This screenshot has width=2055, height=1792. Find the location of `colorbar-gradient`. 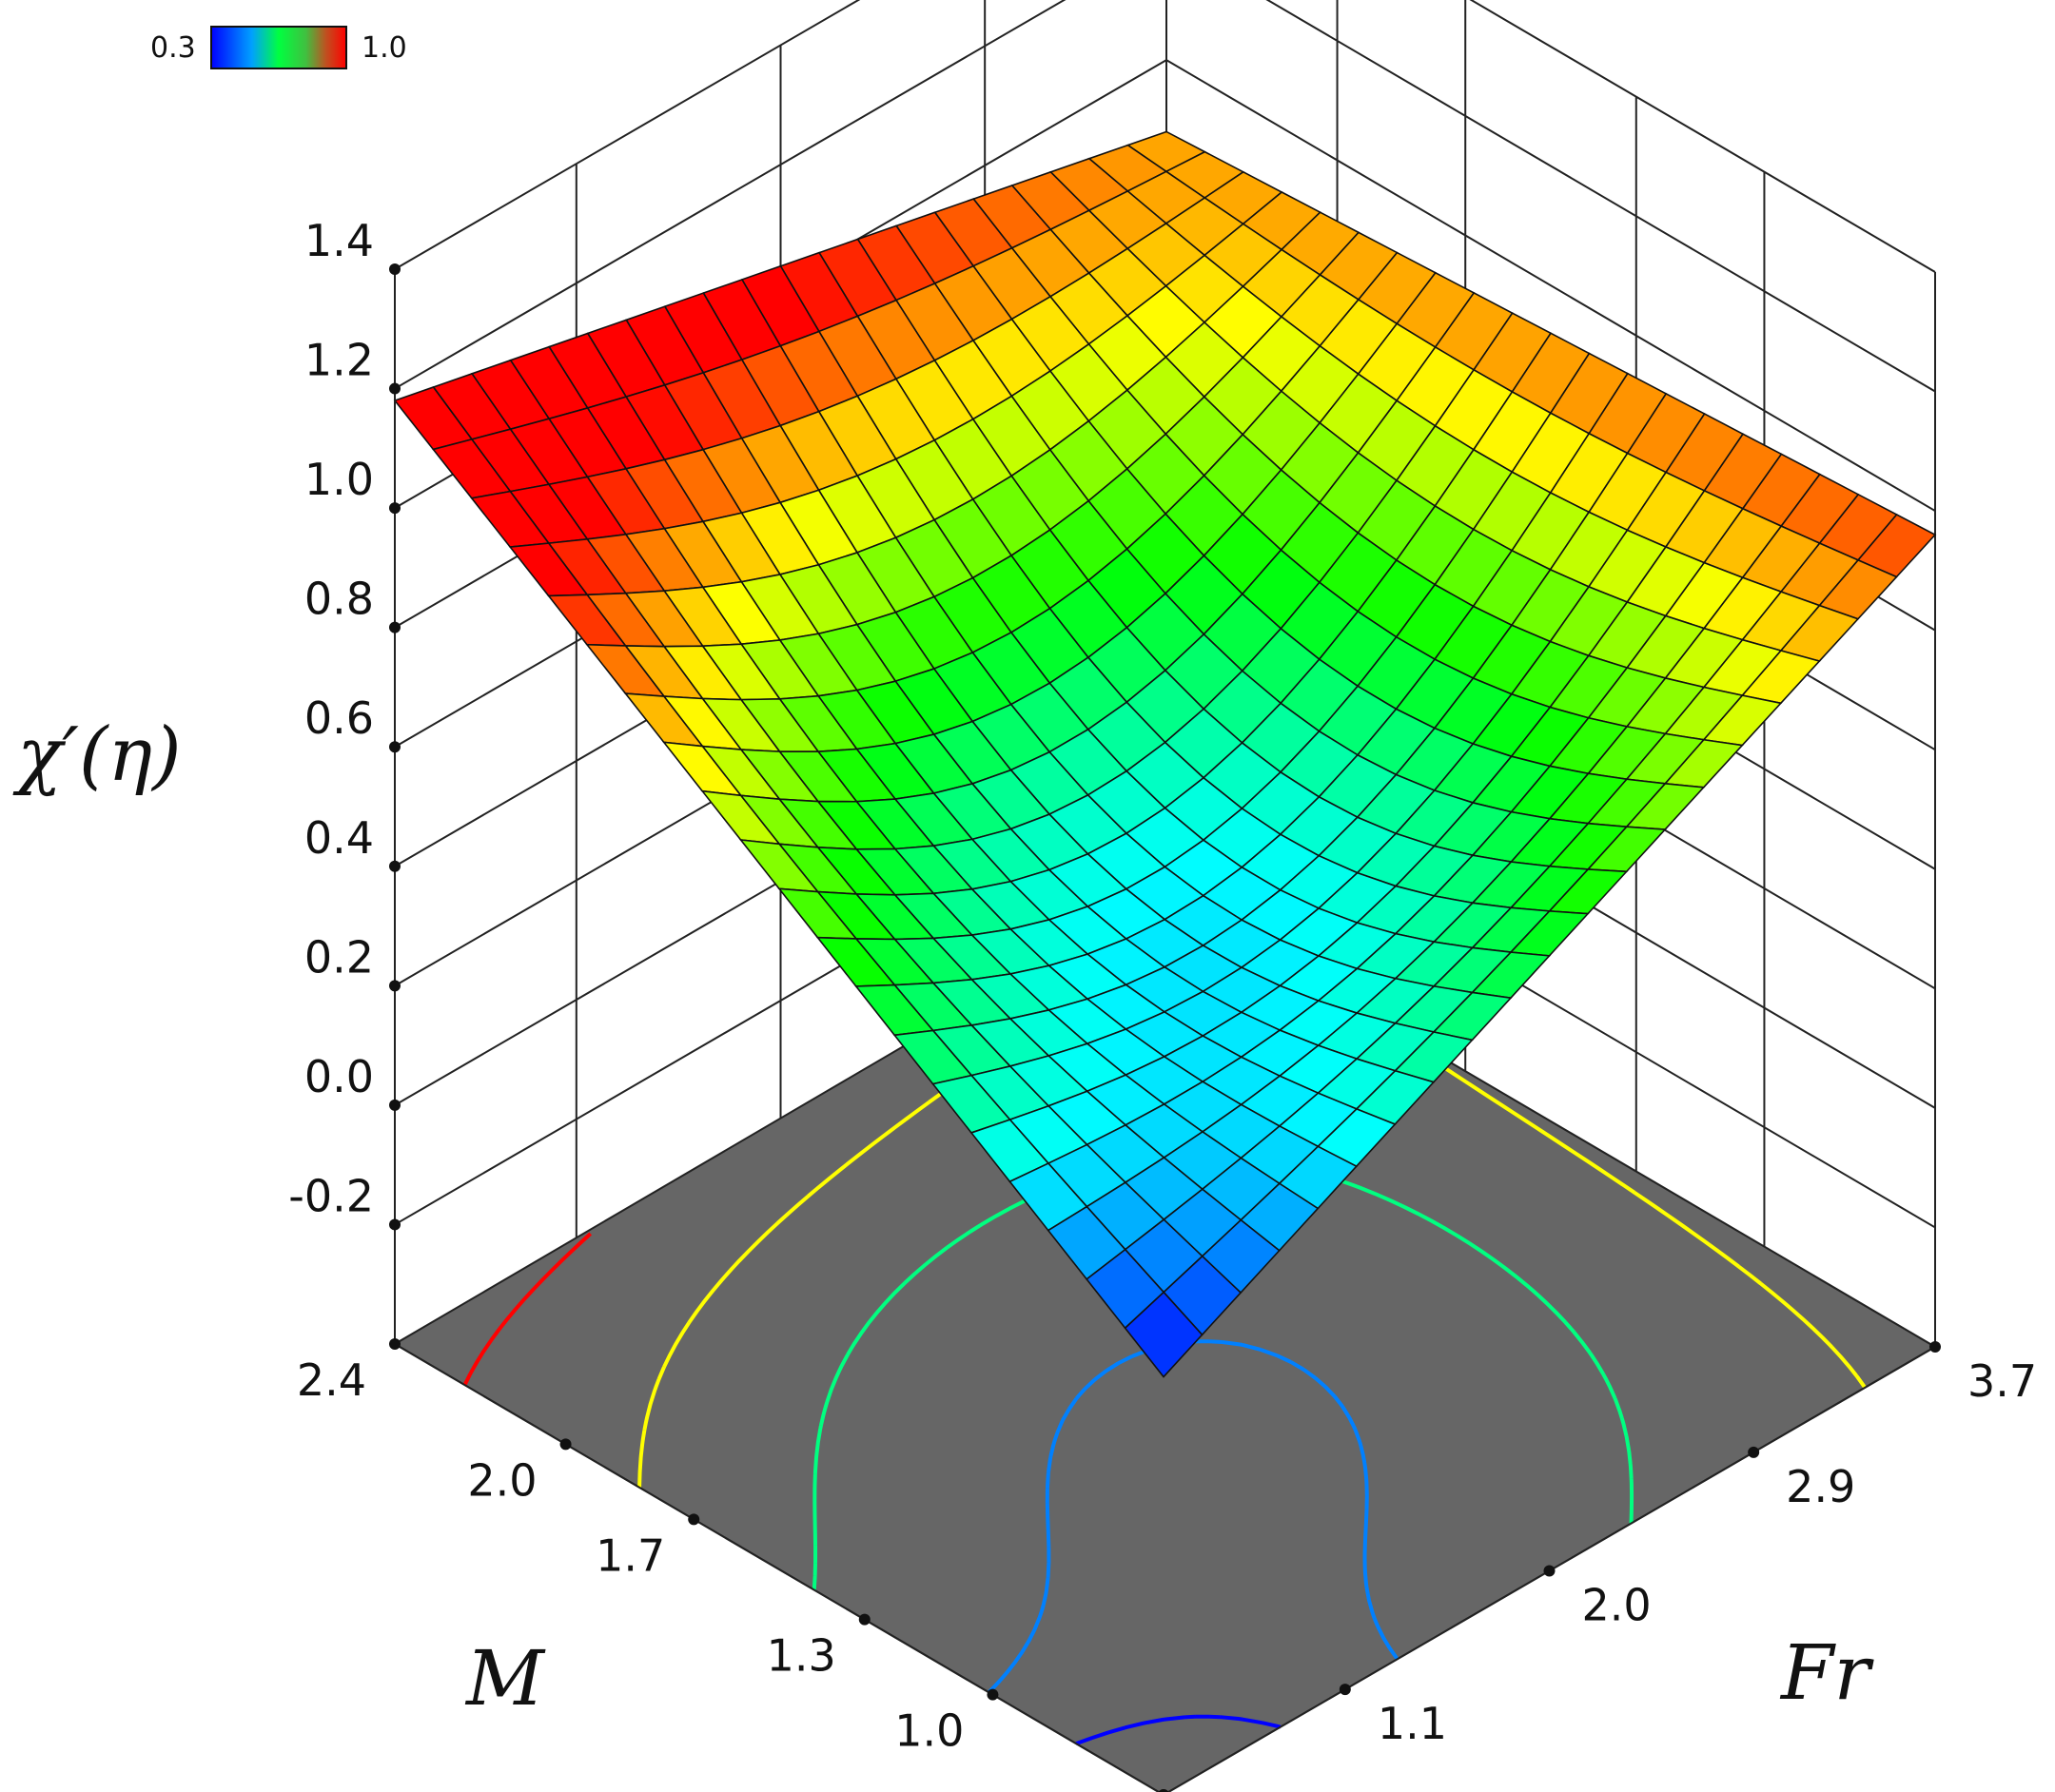

colorbar-gradient is located at coordinates (278, 48).